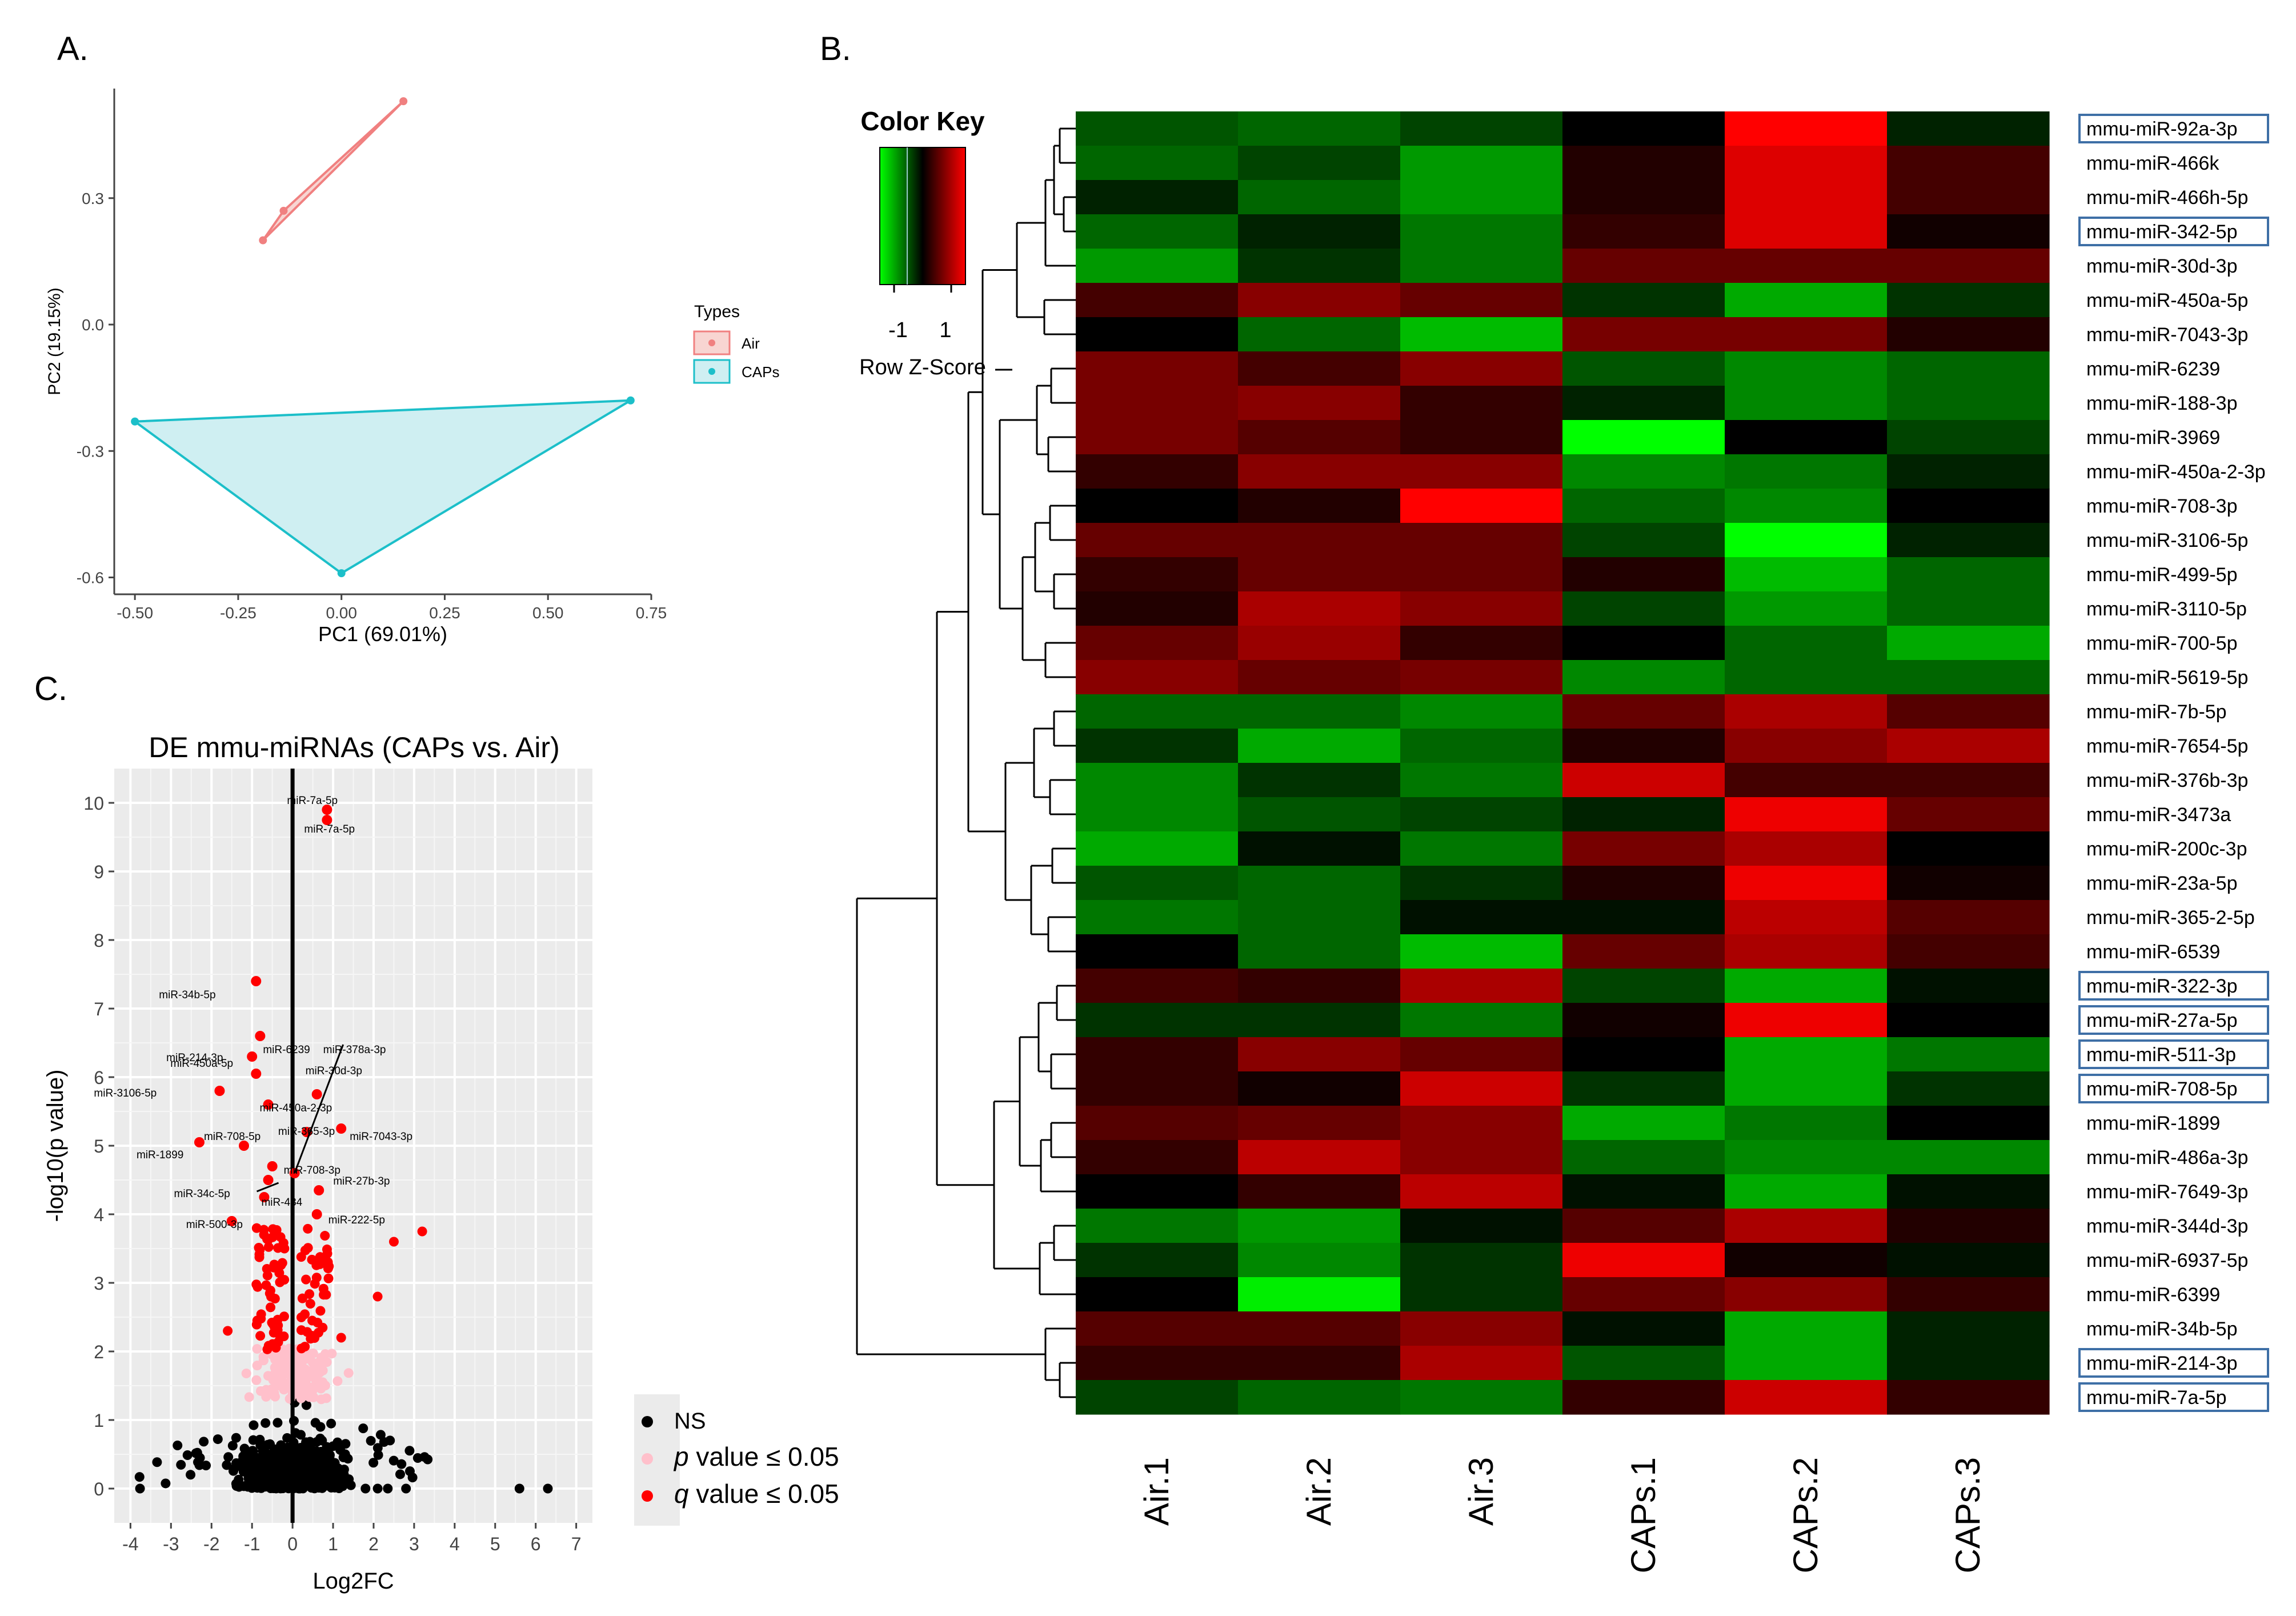 The height and width of the screenshot is (1616, 2296). What do you see at coordinates (2167, 678) in the screenshot?
I see `heatmap-row-label: mmu-miR-5619-5p` at bounding box center [2167, 678].